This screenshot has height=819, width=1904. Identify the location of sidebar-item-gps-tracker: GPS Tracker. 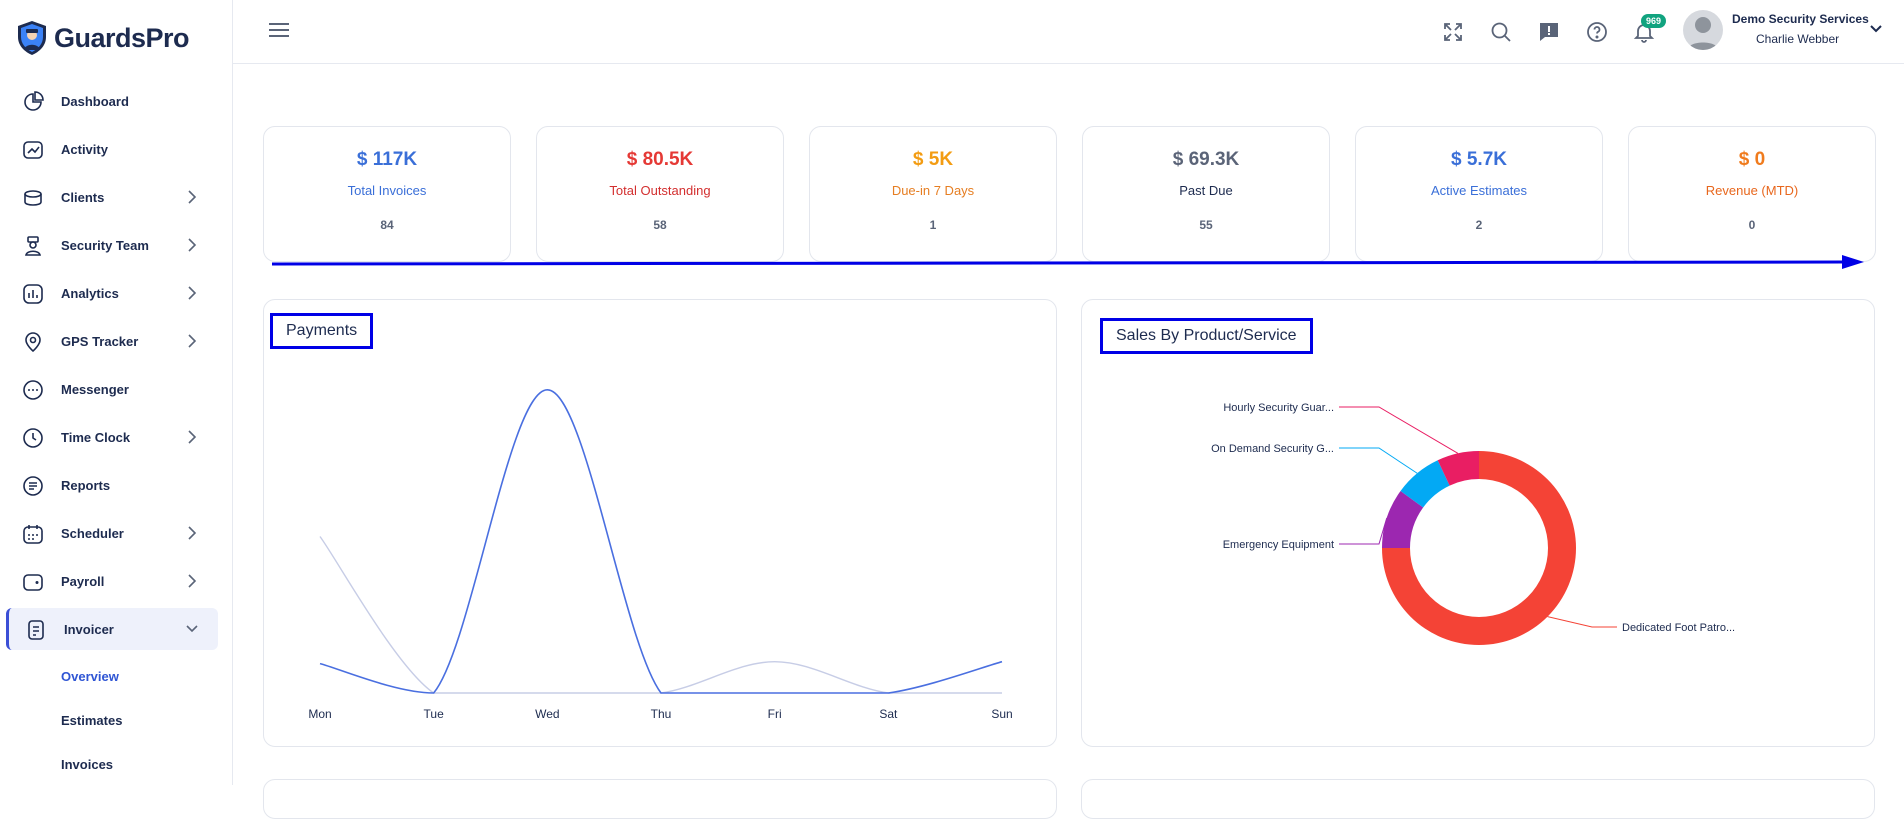
(112, 341).